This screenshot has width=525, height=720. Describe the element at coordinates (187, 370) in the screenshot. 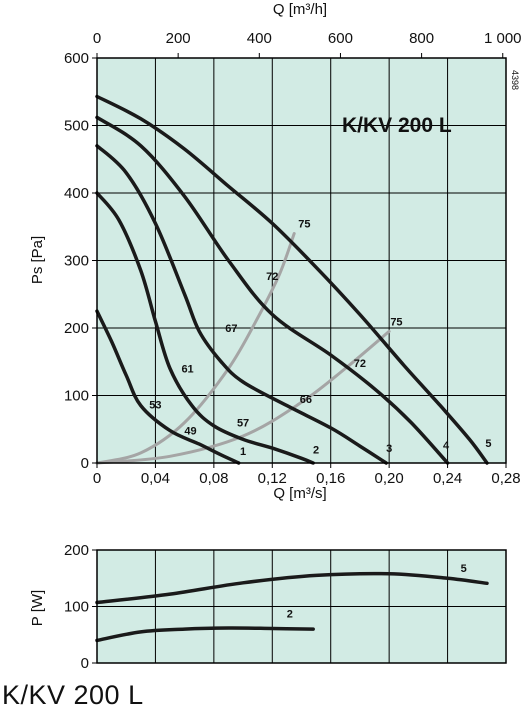

I see `curve-label: 61` at that location.